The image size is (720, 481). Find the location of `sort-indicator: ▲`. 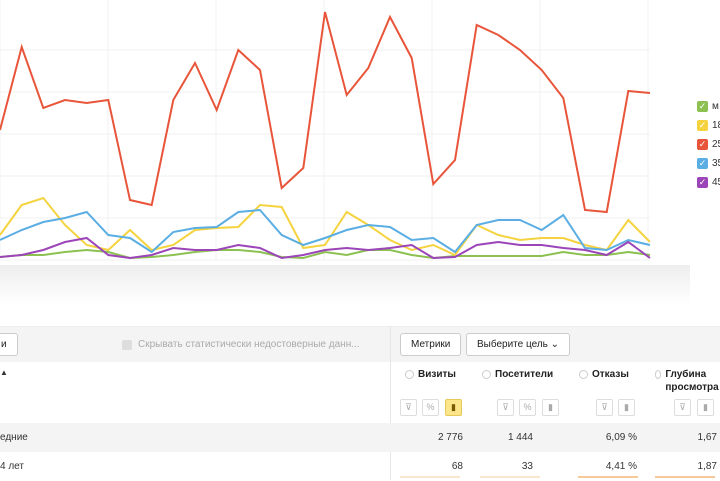

sort-indicator: ▲ is located at coordinates (4, 372).